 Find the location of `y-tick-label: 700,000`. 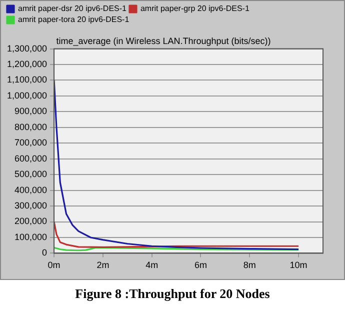

y-tick-label: 700,000 is located at coordinates (31, 143).